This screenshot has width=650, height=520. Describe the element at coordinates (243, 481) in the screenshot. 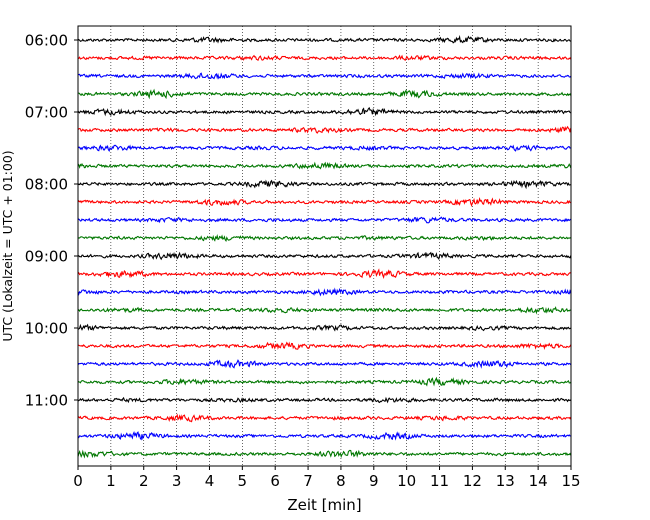

I see `x-tick-label-5: 5` at that location.